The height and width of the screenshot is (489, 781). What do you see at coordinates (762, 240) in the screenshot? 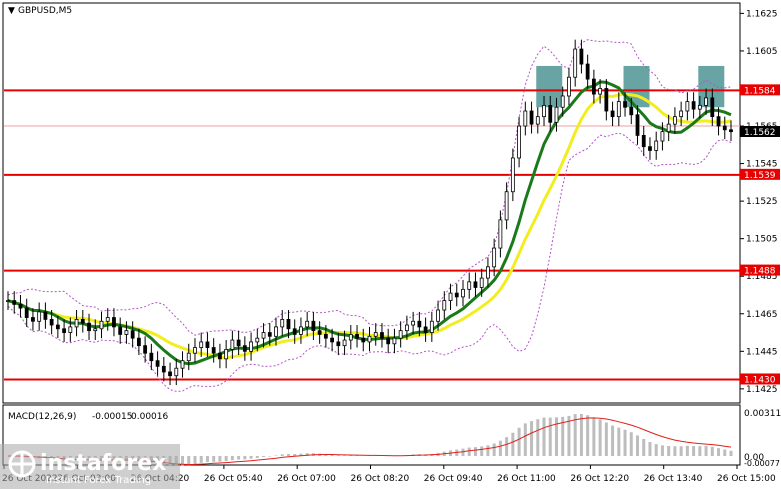
I see `y-tick-label: 1.1505` at bounding box center [762, 240].